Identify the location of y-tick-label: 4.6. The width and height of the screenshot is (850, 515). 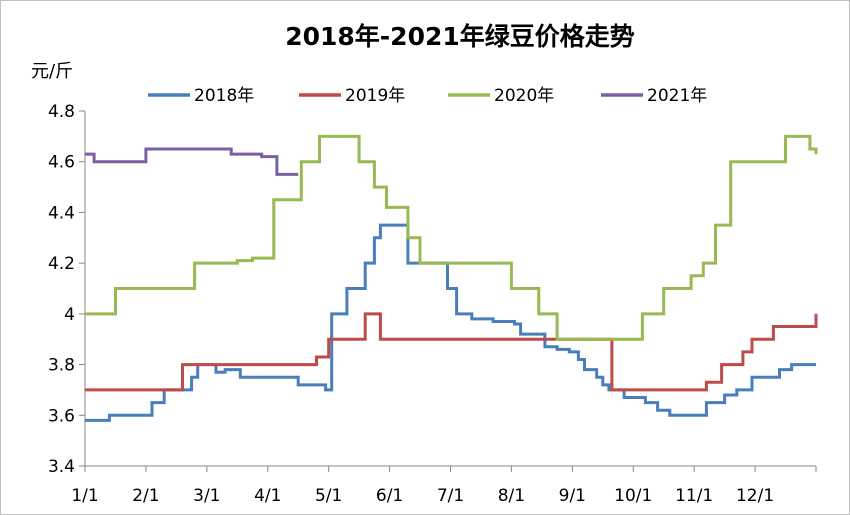
(61, 163).